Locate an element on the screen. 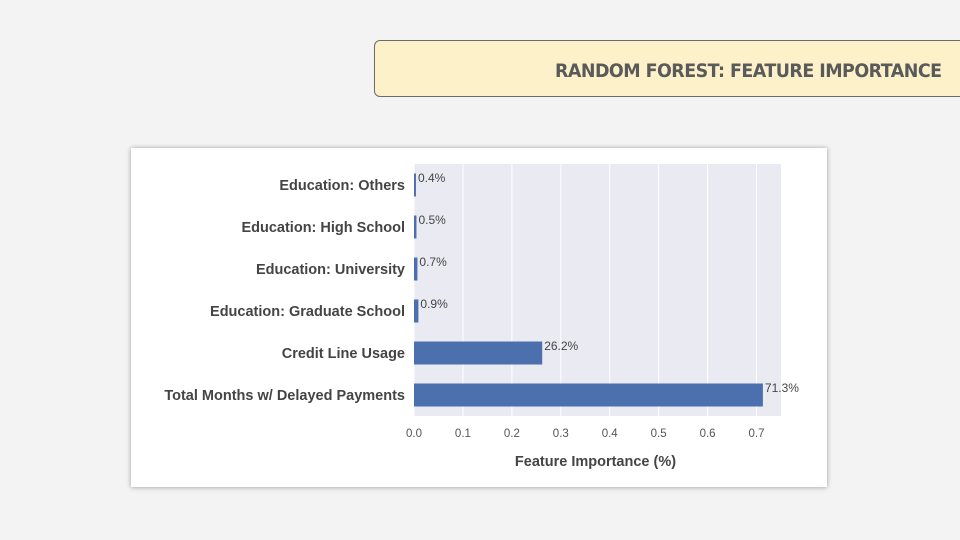 Image resolution: width=960 pixels, height=540 pixels. category-label: Education: University is located at coordinates (330, 270).